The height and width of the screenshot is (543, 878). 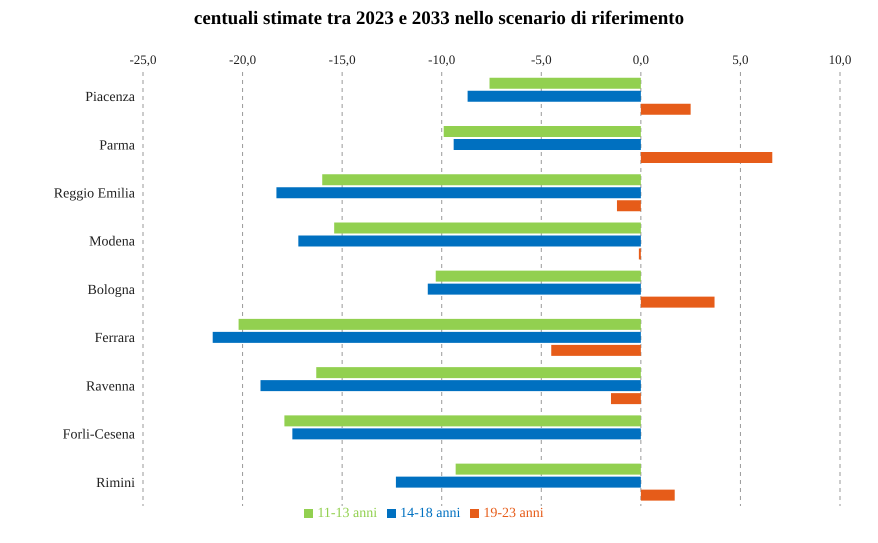 What do you see at coordinates (513, 513) in the screenshot?
I see `legend-label: 19-23 anni` at bounding box center [513, 513].